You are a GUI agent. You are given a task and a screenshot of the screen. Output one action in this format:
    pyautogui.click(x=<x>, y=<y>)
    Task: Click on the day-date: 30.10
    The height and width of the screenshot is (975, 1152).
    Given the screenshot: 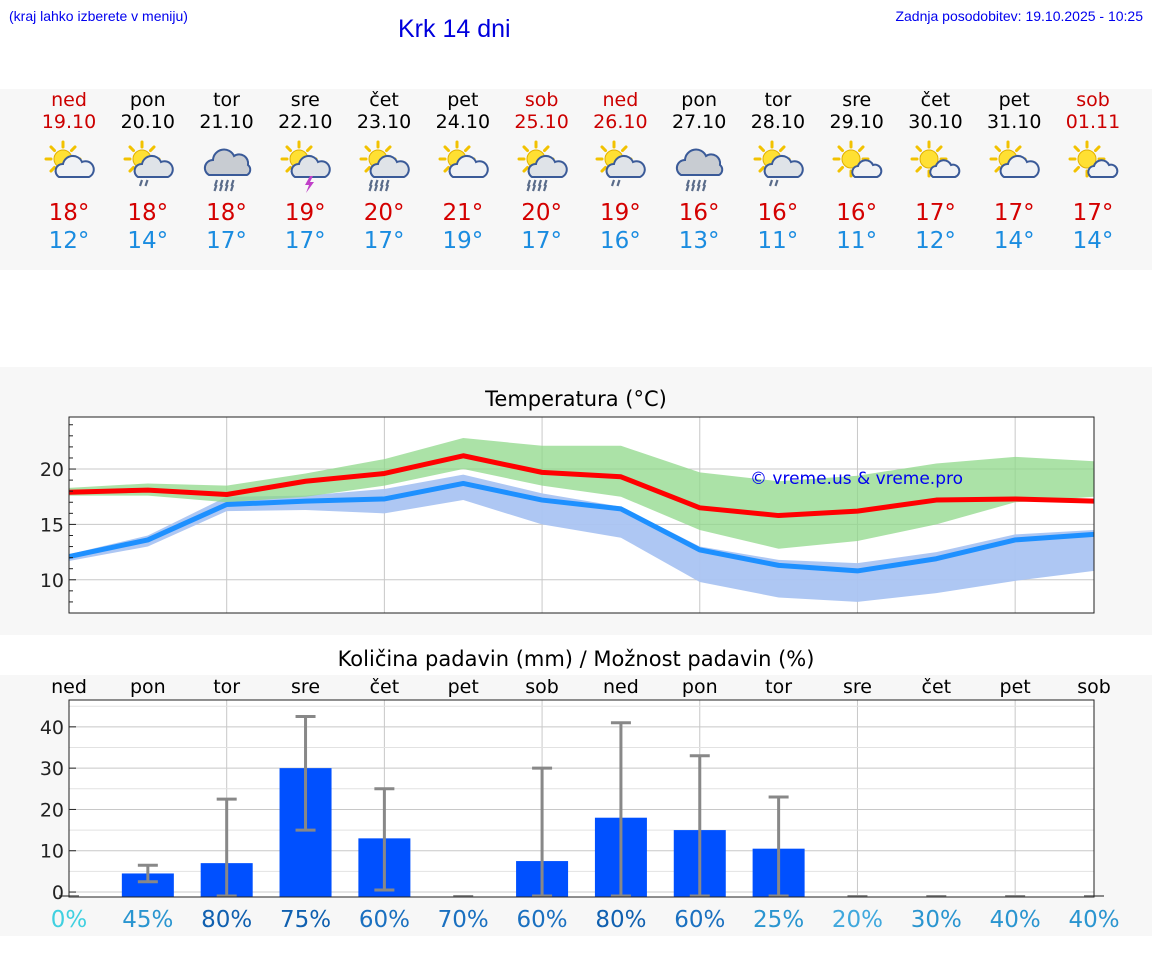 What is the action you would take?
    pyautogui.click(x=935, y=122)
    